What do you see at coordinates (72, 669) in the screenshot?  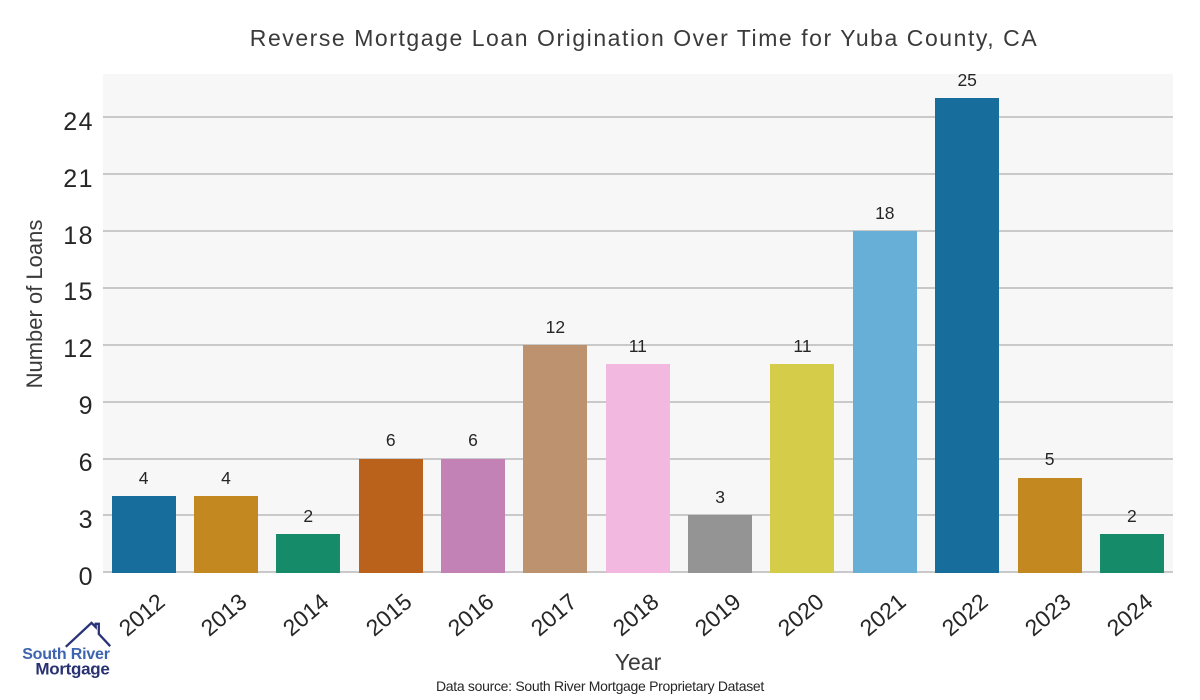 I see `svg-text: Mortgage` at bounding box center [72, 669].